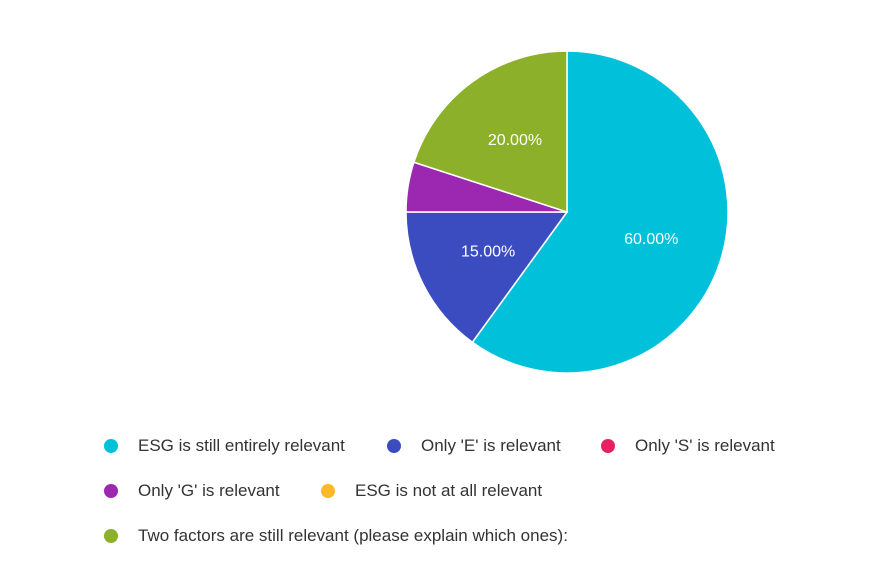 The width and height of the screenshot is (888, 582). Describe the element at coordinates (488, 252) in the screenshot. I see `slice-value-label: 15.00%` at that location.